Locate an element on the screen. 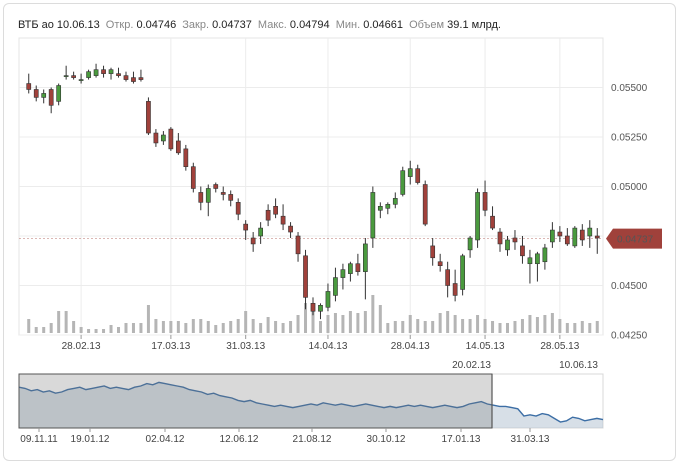 The height and width of the screenshot is (464, 679). price-tag-shape is located at coordinates (634, 238).